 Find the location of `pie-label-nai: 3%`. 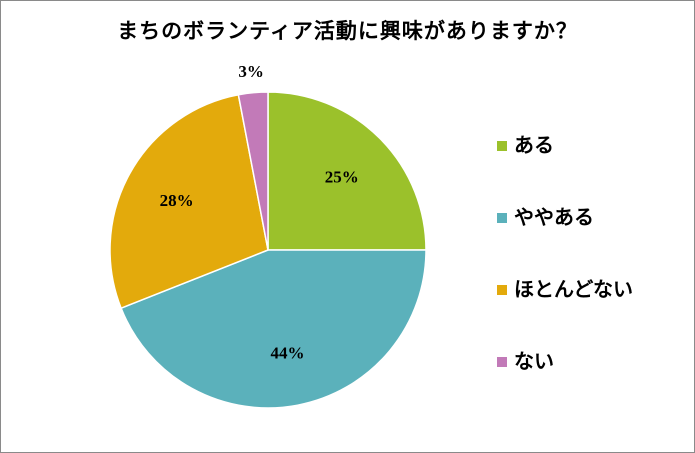

pie-label-nai: 3% is located at coordinates (251, 71).